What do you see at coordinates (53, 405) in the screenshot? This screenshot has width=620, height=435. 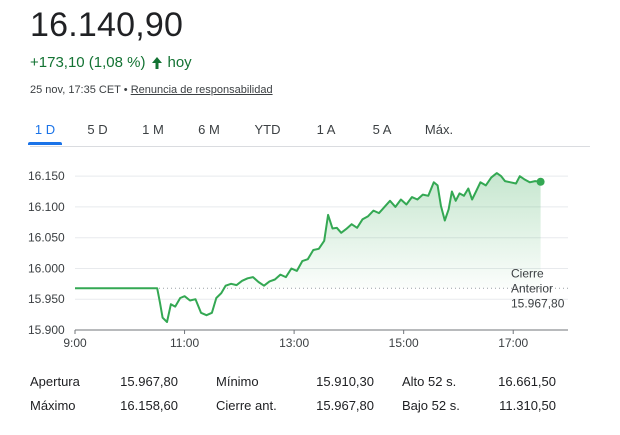 I see `stat-label-maximo: Máximo` at bounding box center [53, 405].